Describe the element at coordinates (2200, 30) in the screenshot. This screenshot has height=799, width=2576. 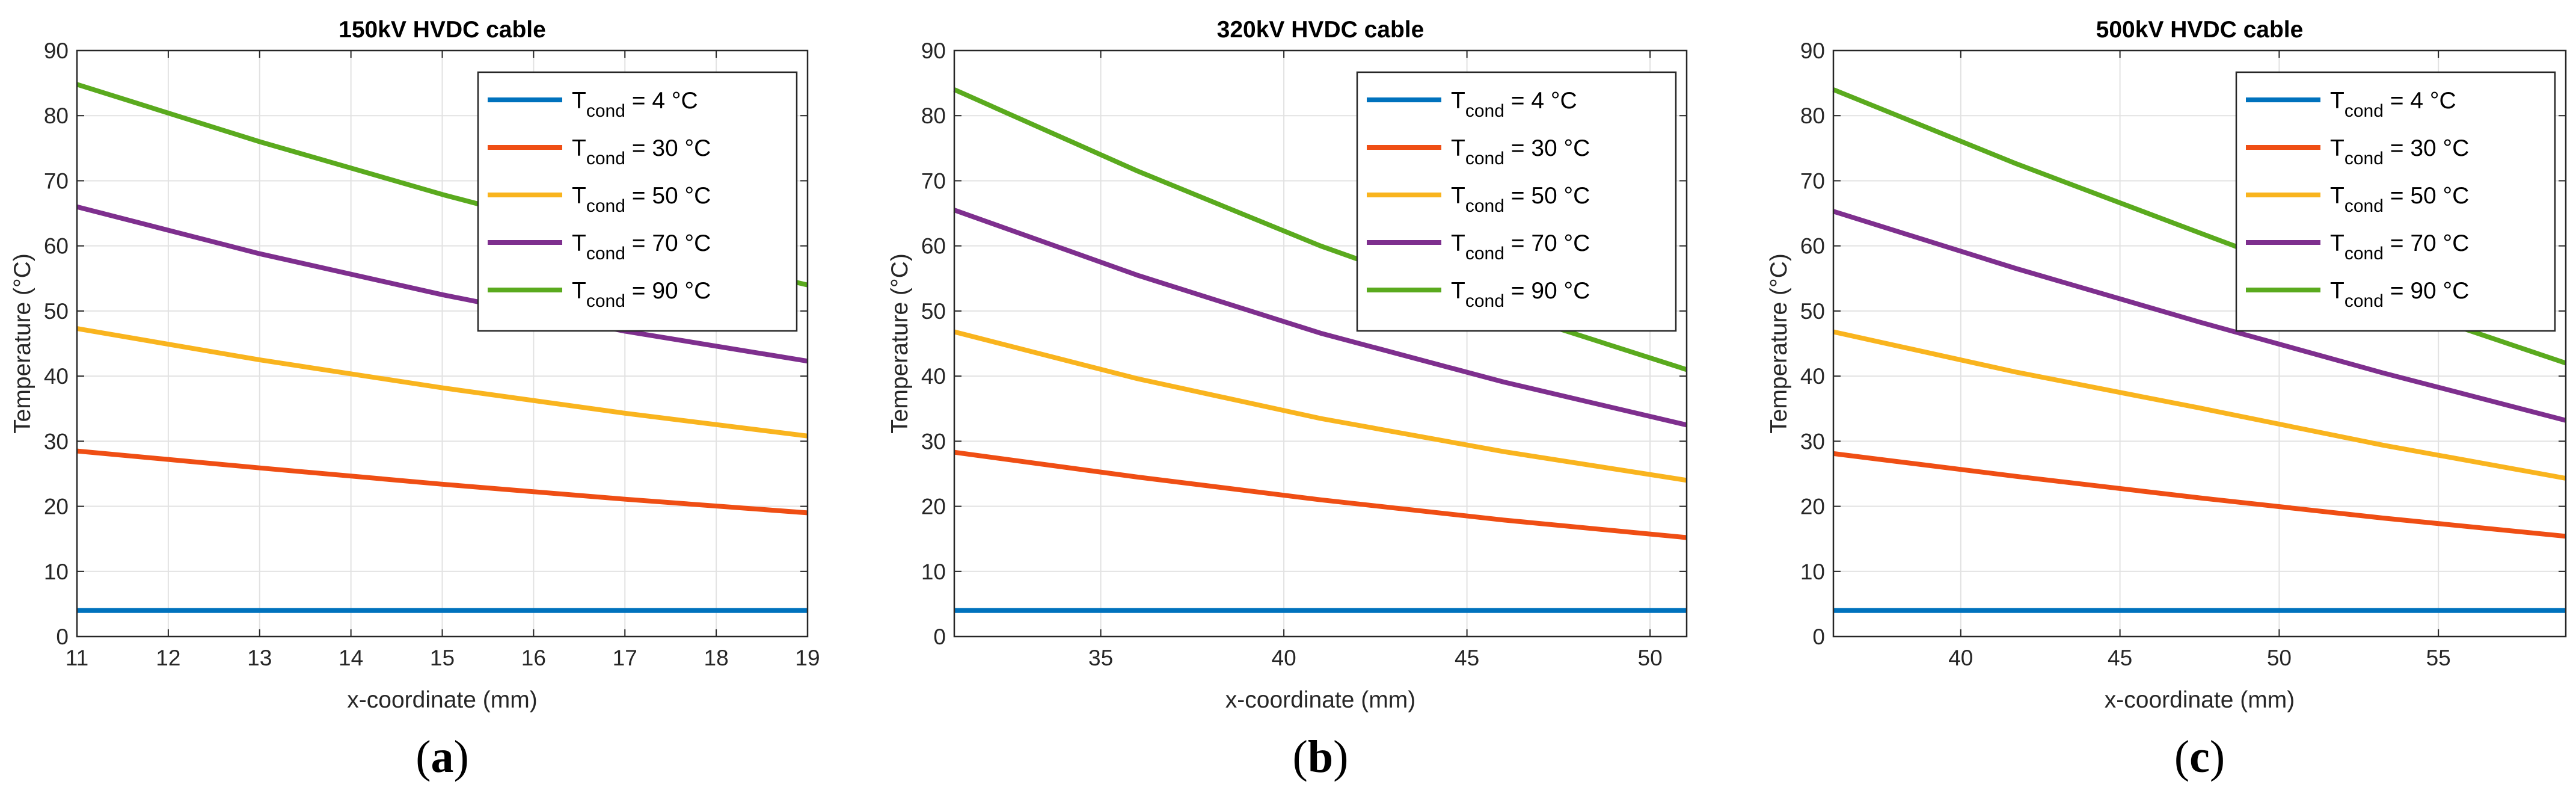
I see `chart-title: 500kV HVDC cable` at that location.